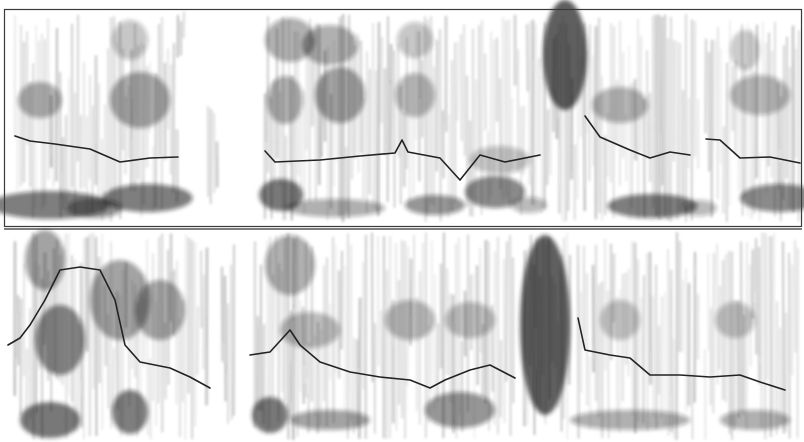  Describe the element at coordinates (407, 148) in the screenshot. I see `upper-pitch-contour` at that location.